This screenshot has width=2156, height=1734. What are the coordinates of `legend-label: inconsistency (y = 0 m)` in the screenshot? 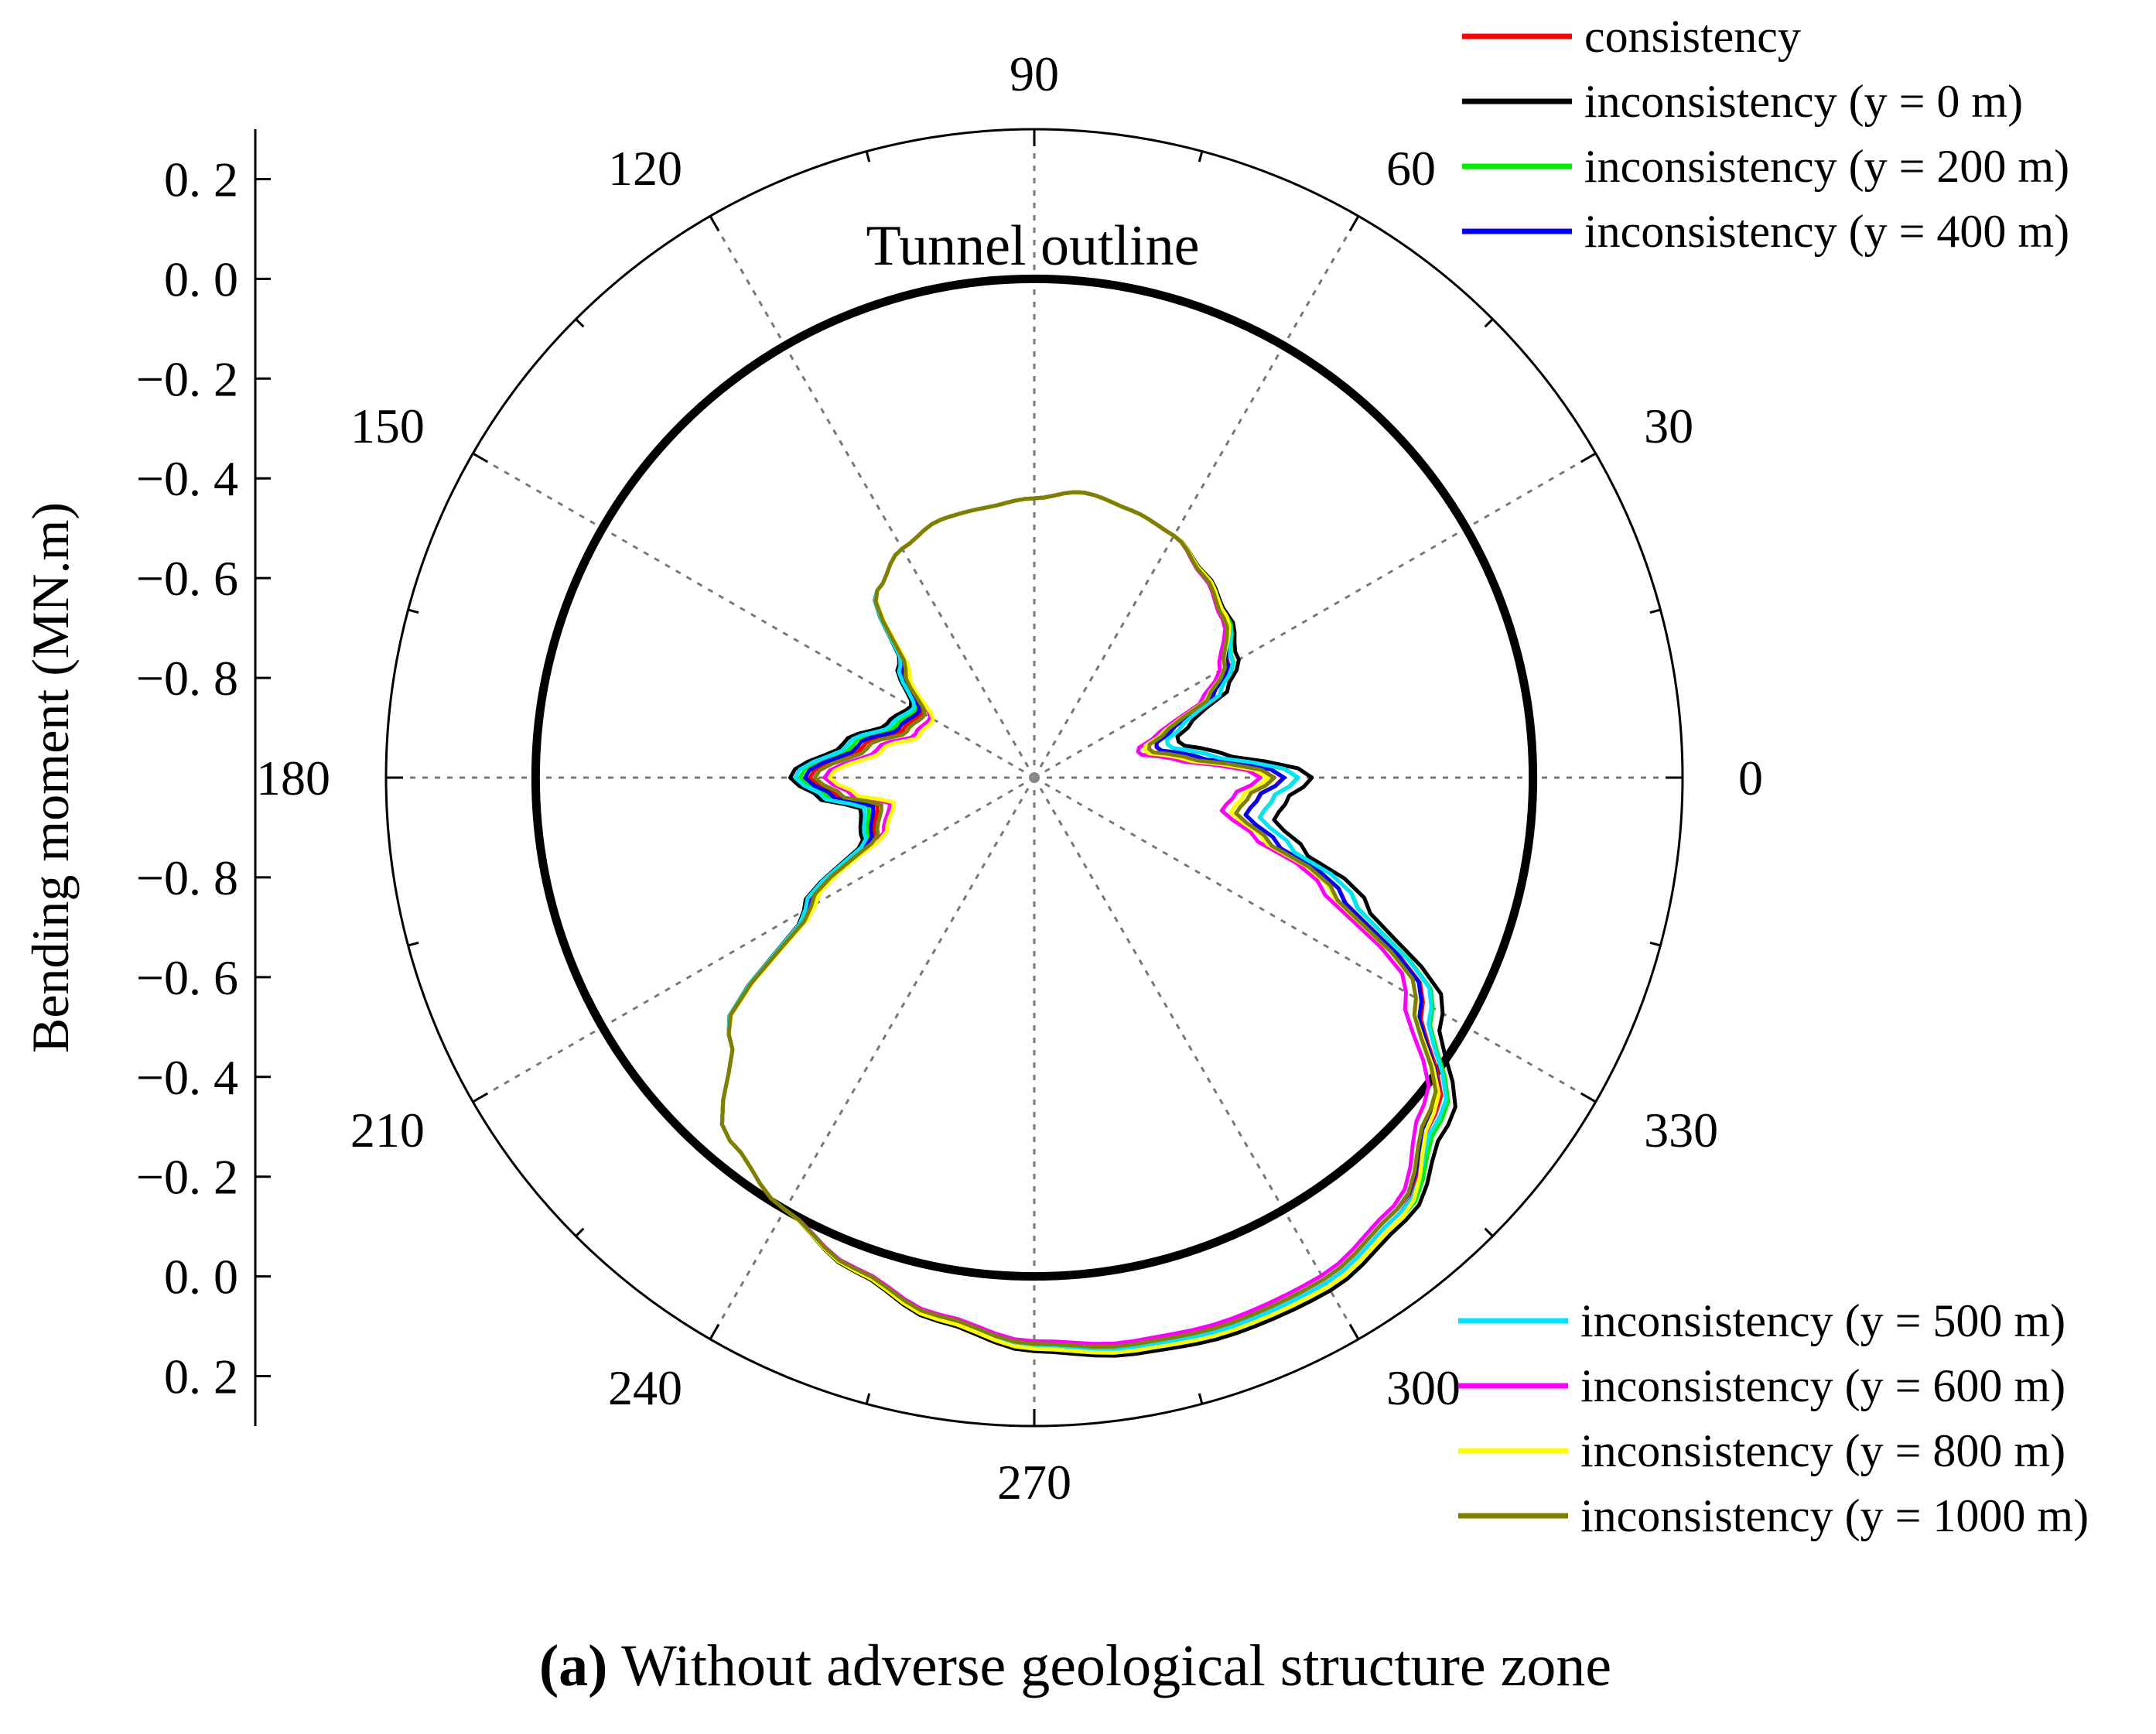 It's located at (1803, 101).